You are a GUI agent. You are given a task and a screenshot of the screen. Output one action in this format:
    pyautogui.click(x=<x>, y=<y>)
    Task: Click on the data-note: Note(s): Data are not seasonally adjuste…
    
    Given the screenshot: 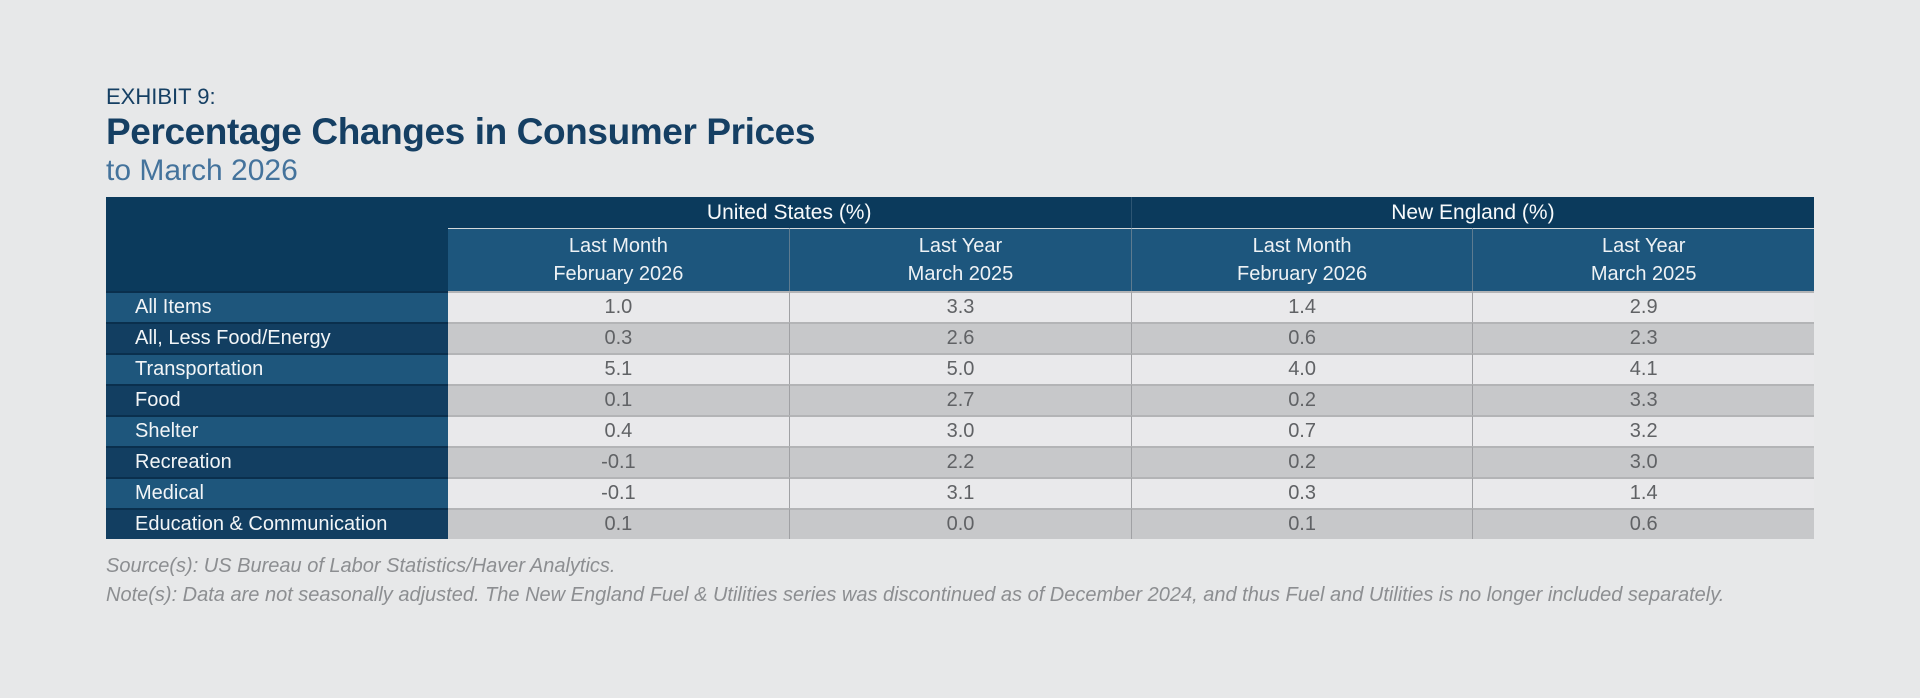 What is the action you would take?
    pyautogui.click(x=915, y=595)
    